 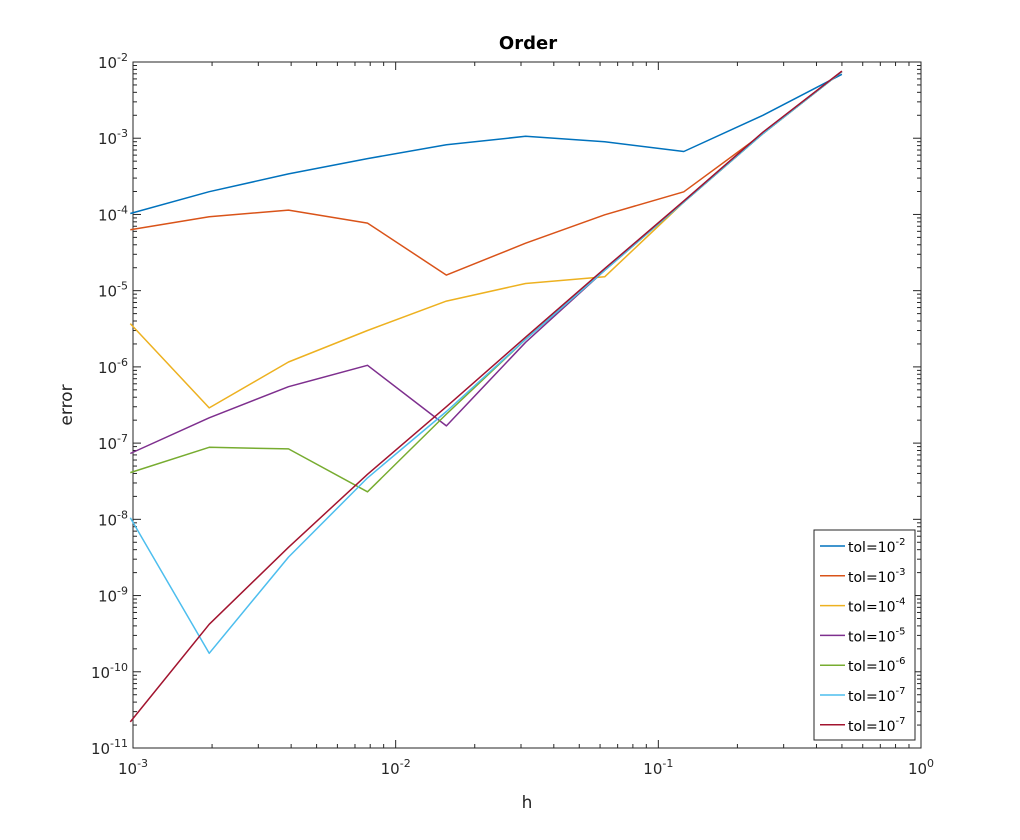 I want to click on x-tick-label: 10⁻², so click(x=396, y=767).